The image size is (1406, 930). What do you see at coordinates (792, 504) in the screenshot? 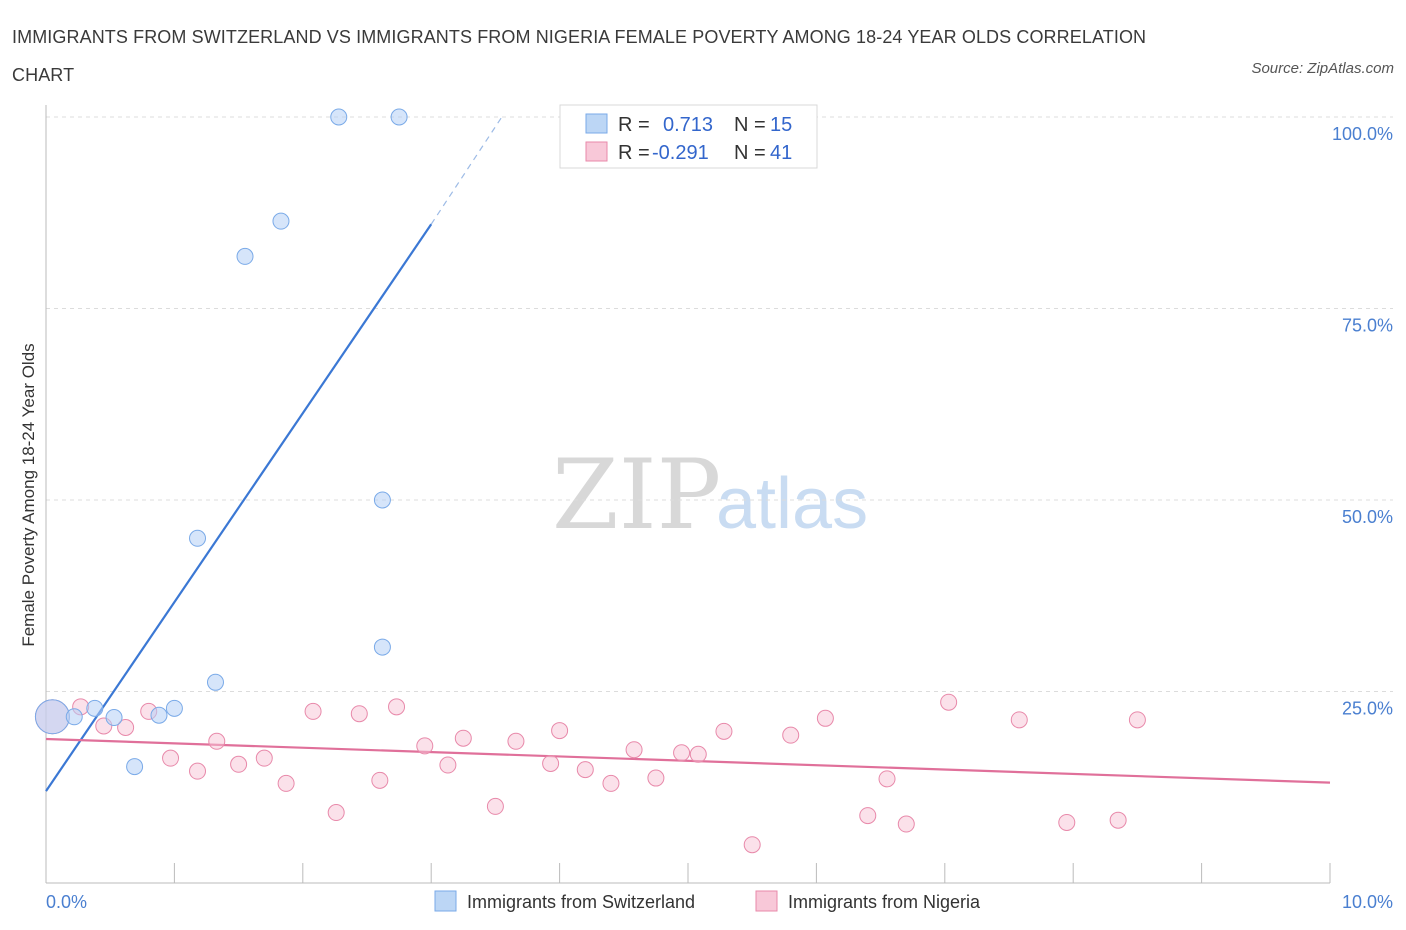
I see `watermark-atlas: atlas` at bounding box center [792, 504].